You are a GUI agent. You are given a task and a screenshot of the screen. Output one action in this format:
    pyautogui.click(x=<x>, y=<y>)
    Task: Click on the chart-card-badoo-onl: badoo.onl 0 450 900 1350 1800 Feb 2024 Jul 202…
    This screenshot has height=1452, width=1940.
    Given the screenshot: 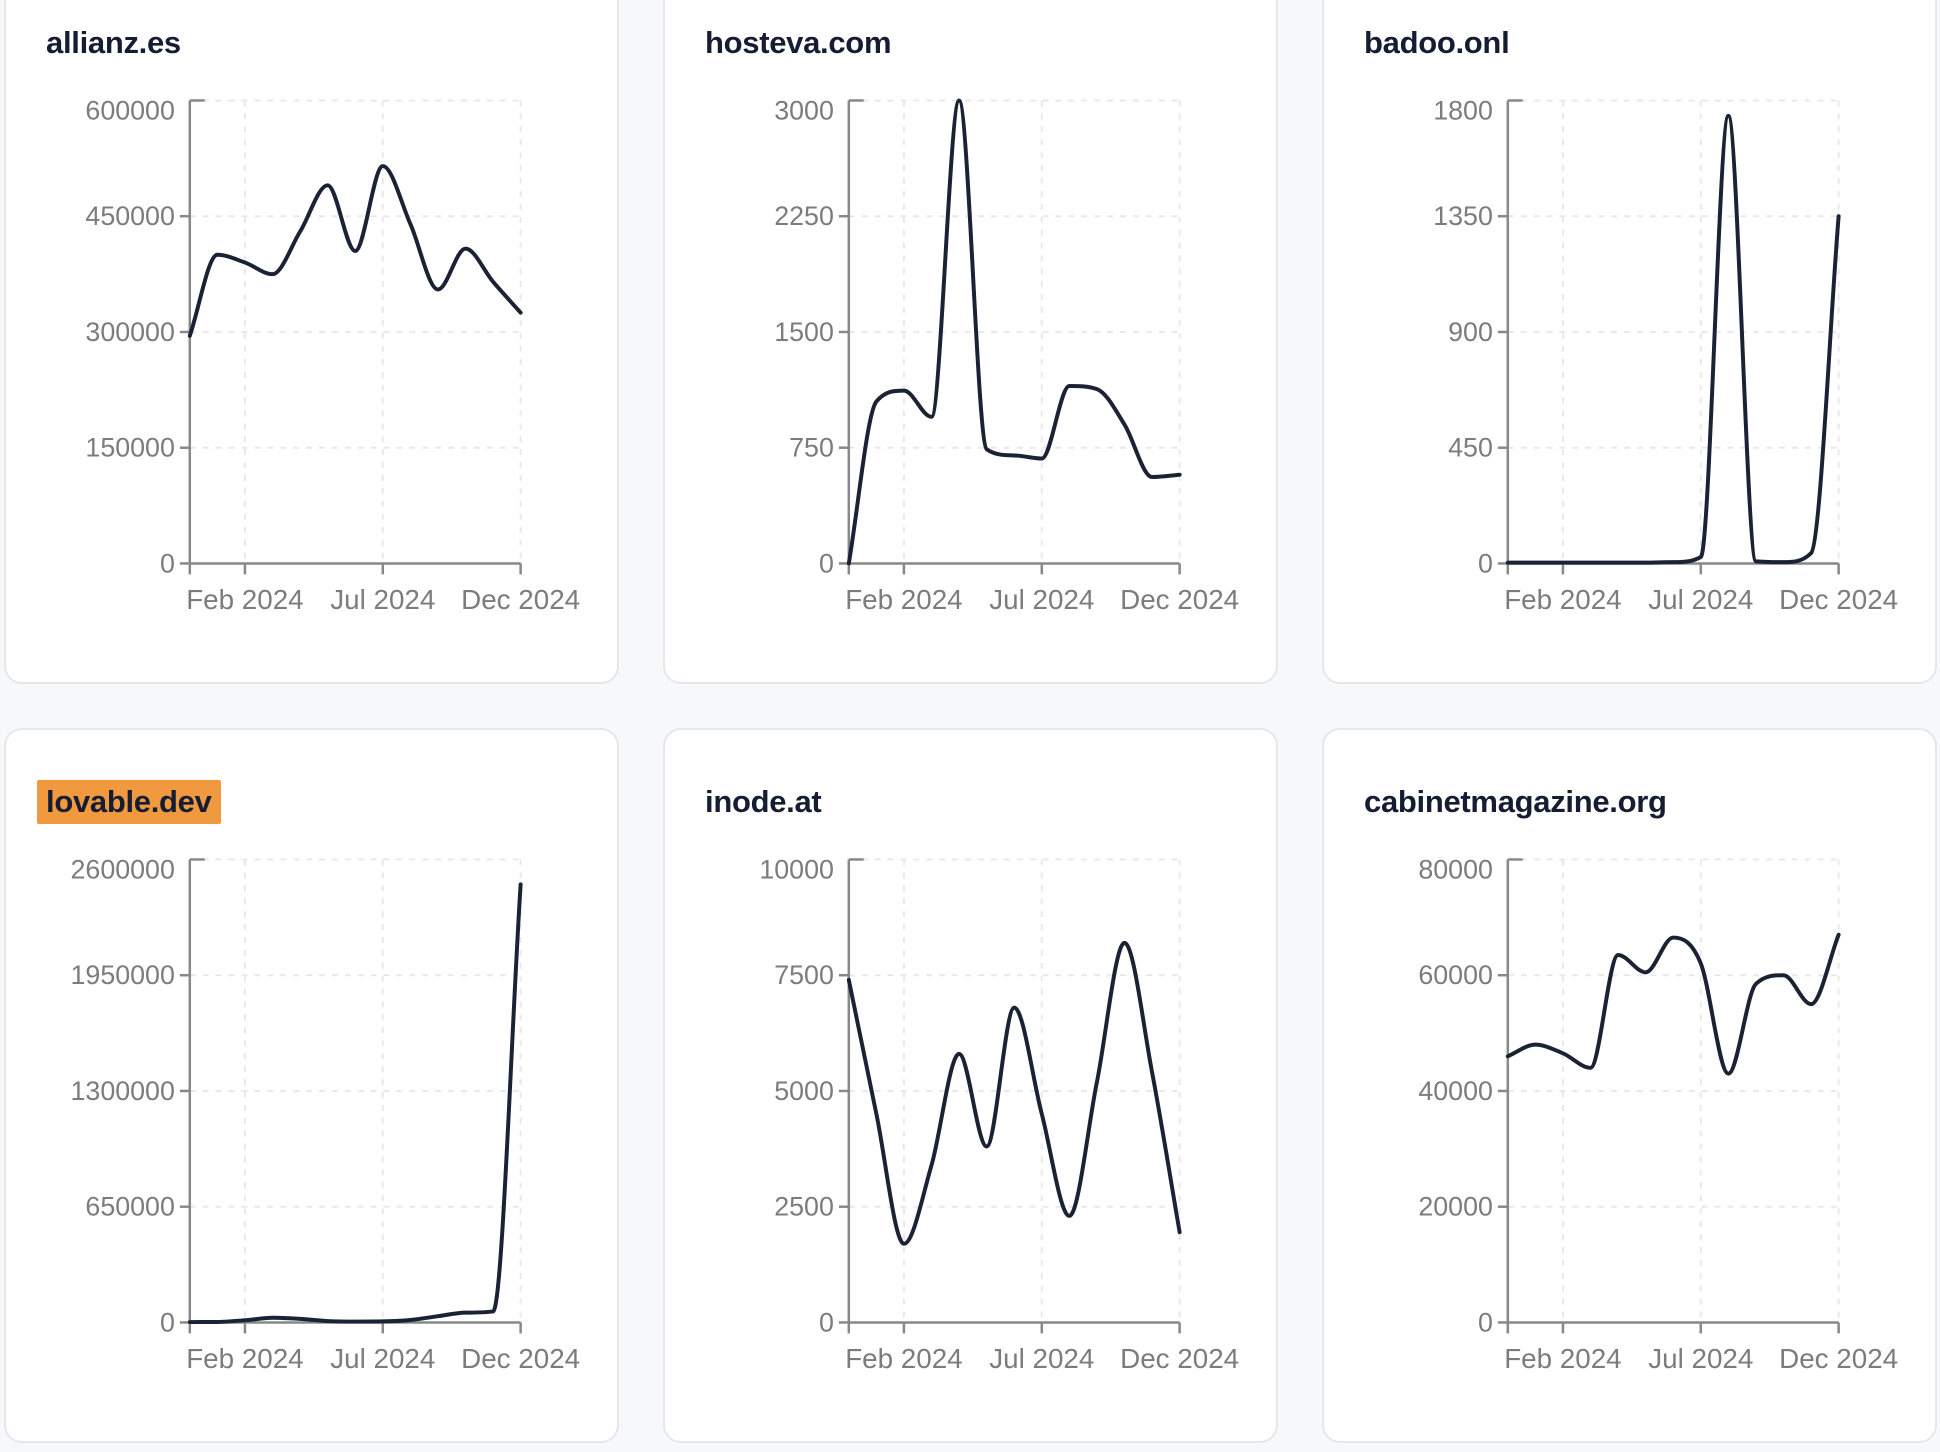 What is the action you would take?
    pyautogui.click(x=1629, y=342)
    